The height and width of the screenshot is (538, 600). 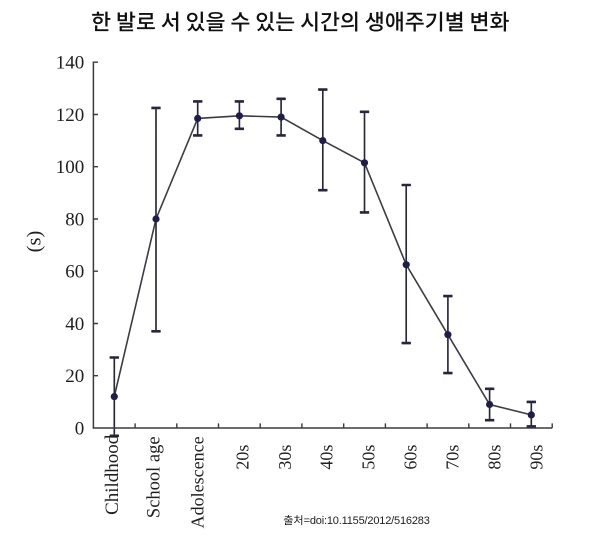 What do you see at coordinates (74, 272) in the screenshot?
I see `svg-text: 60` at bounding box center [74, 272].